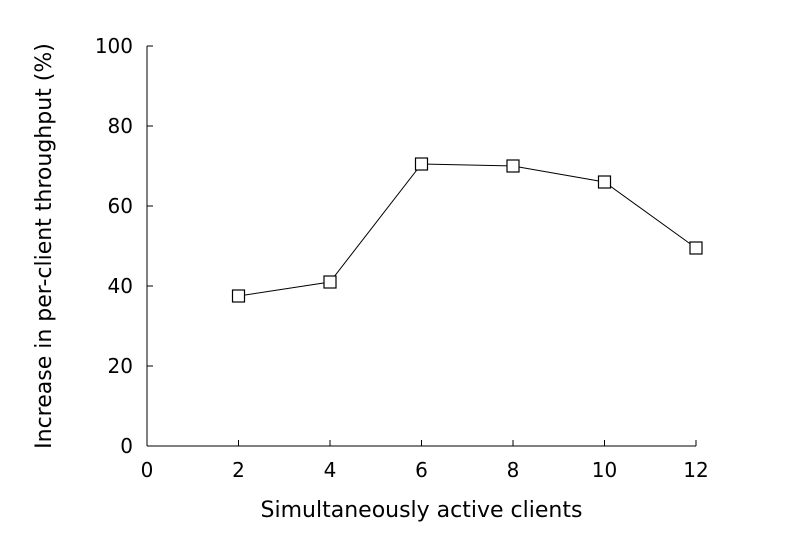 The width and height of the screenshot is (800, 550). What do you see at coordinates (120, 126) in the screenshot?
I see `y-tick-label: 80` at bounding box center [120, 126].